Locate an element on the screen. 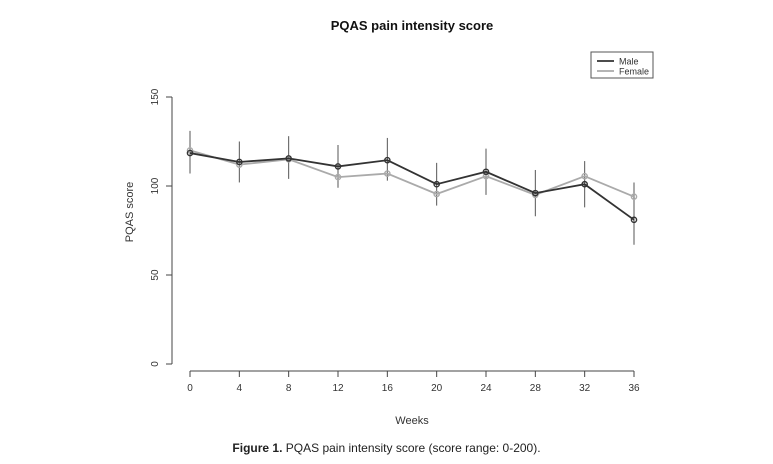  legend-box is located at coordinates (622, 65).